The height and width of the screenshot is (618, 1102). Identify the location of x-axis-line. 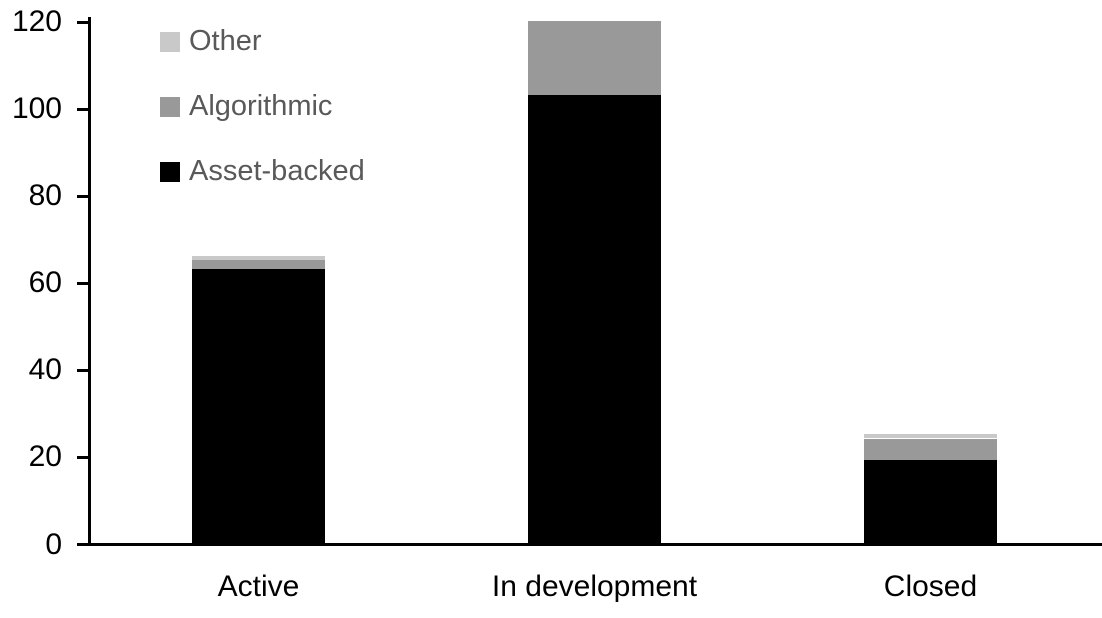
(589, 544).